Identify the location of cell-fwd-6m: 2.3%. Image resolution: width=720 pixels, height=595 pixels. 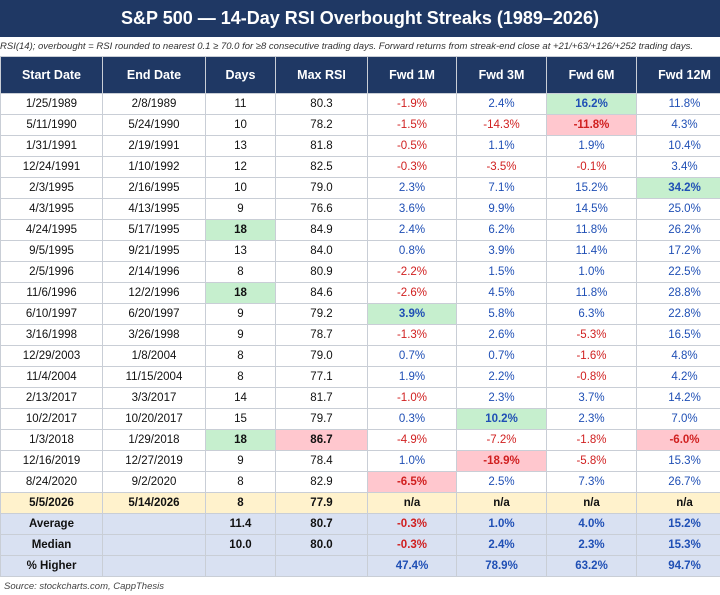
(591, 545).